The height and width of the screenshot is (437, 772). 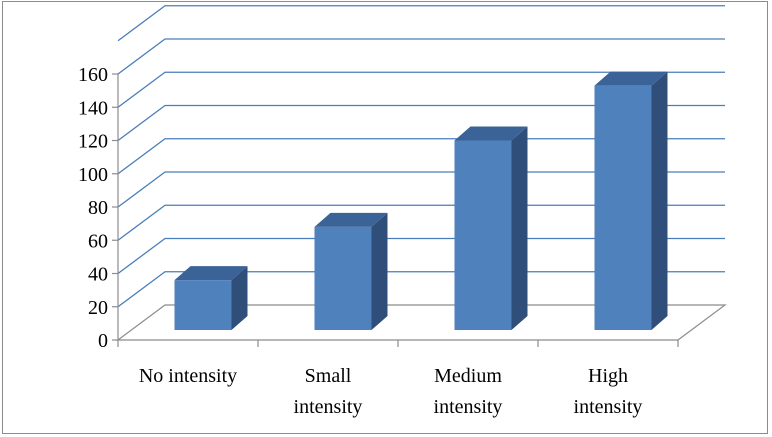 I want to click on y-tick-label: 120, so click(x=93, y=142).